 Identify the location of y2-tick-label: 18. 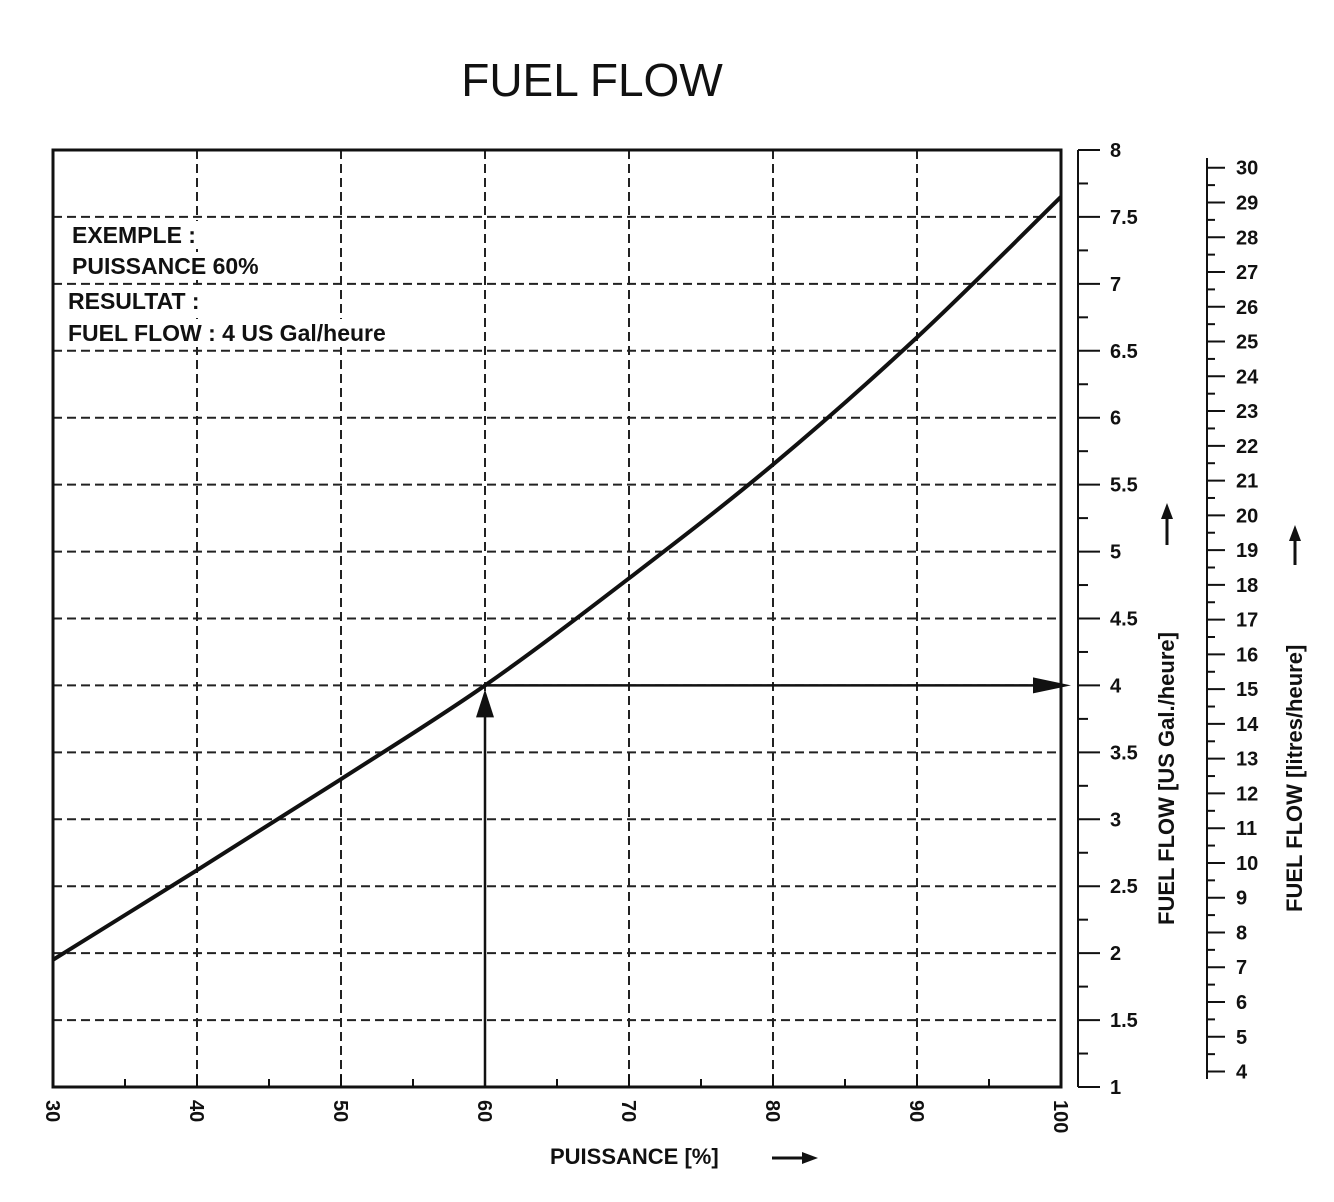
(1247, 586).